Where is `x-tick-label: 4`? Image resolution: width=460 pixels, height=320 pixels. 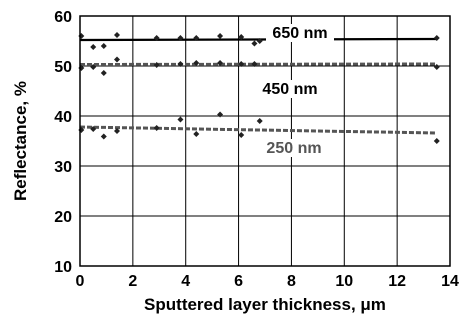 x-tick-label: 4 is located at coordinates (185, 281).